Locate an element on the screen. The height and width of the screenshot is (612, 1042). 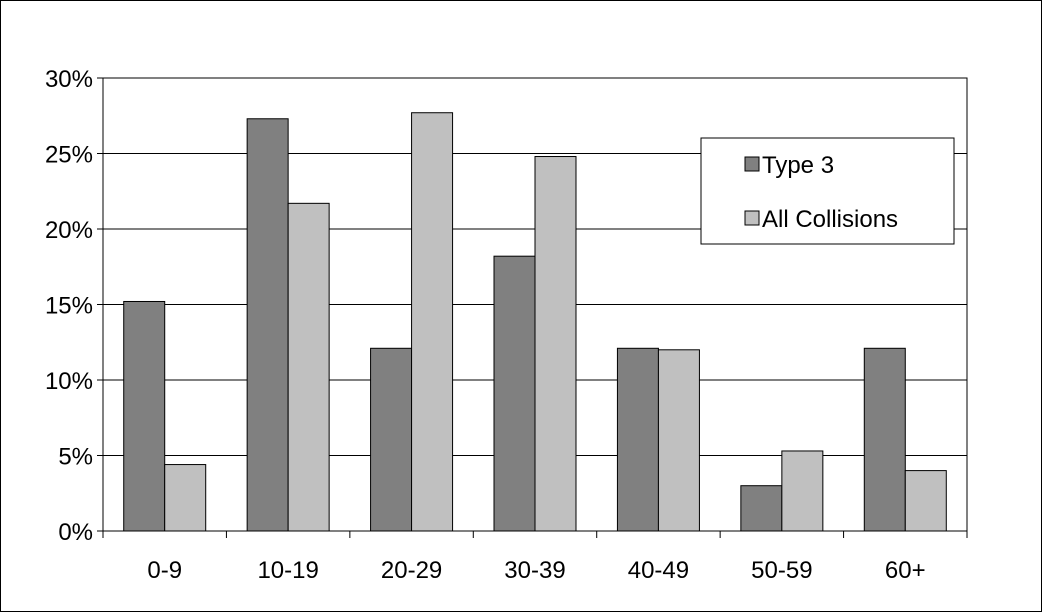
y-tick-label: 0% is located at coordinates (75, 532).